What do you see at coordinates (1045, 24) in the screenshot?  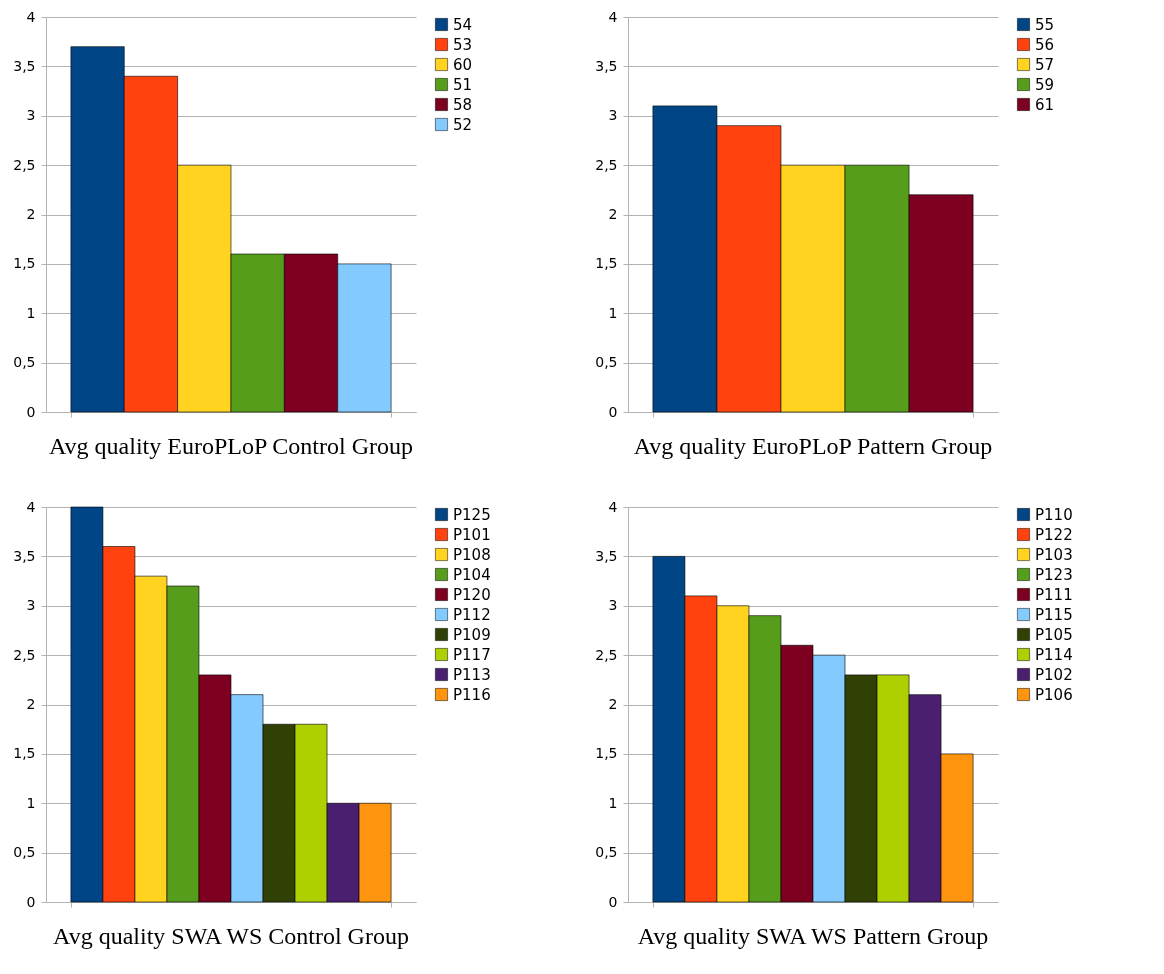 I see `legend-label: 55` at bounding box center [1045, 24].